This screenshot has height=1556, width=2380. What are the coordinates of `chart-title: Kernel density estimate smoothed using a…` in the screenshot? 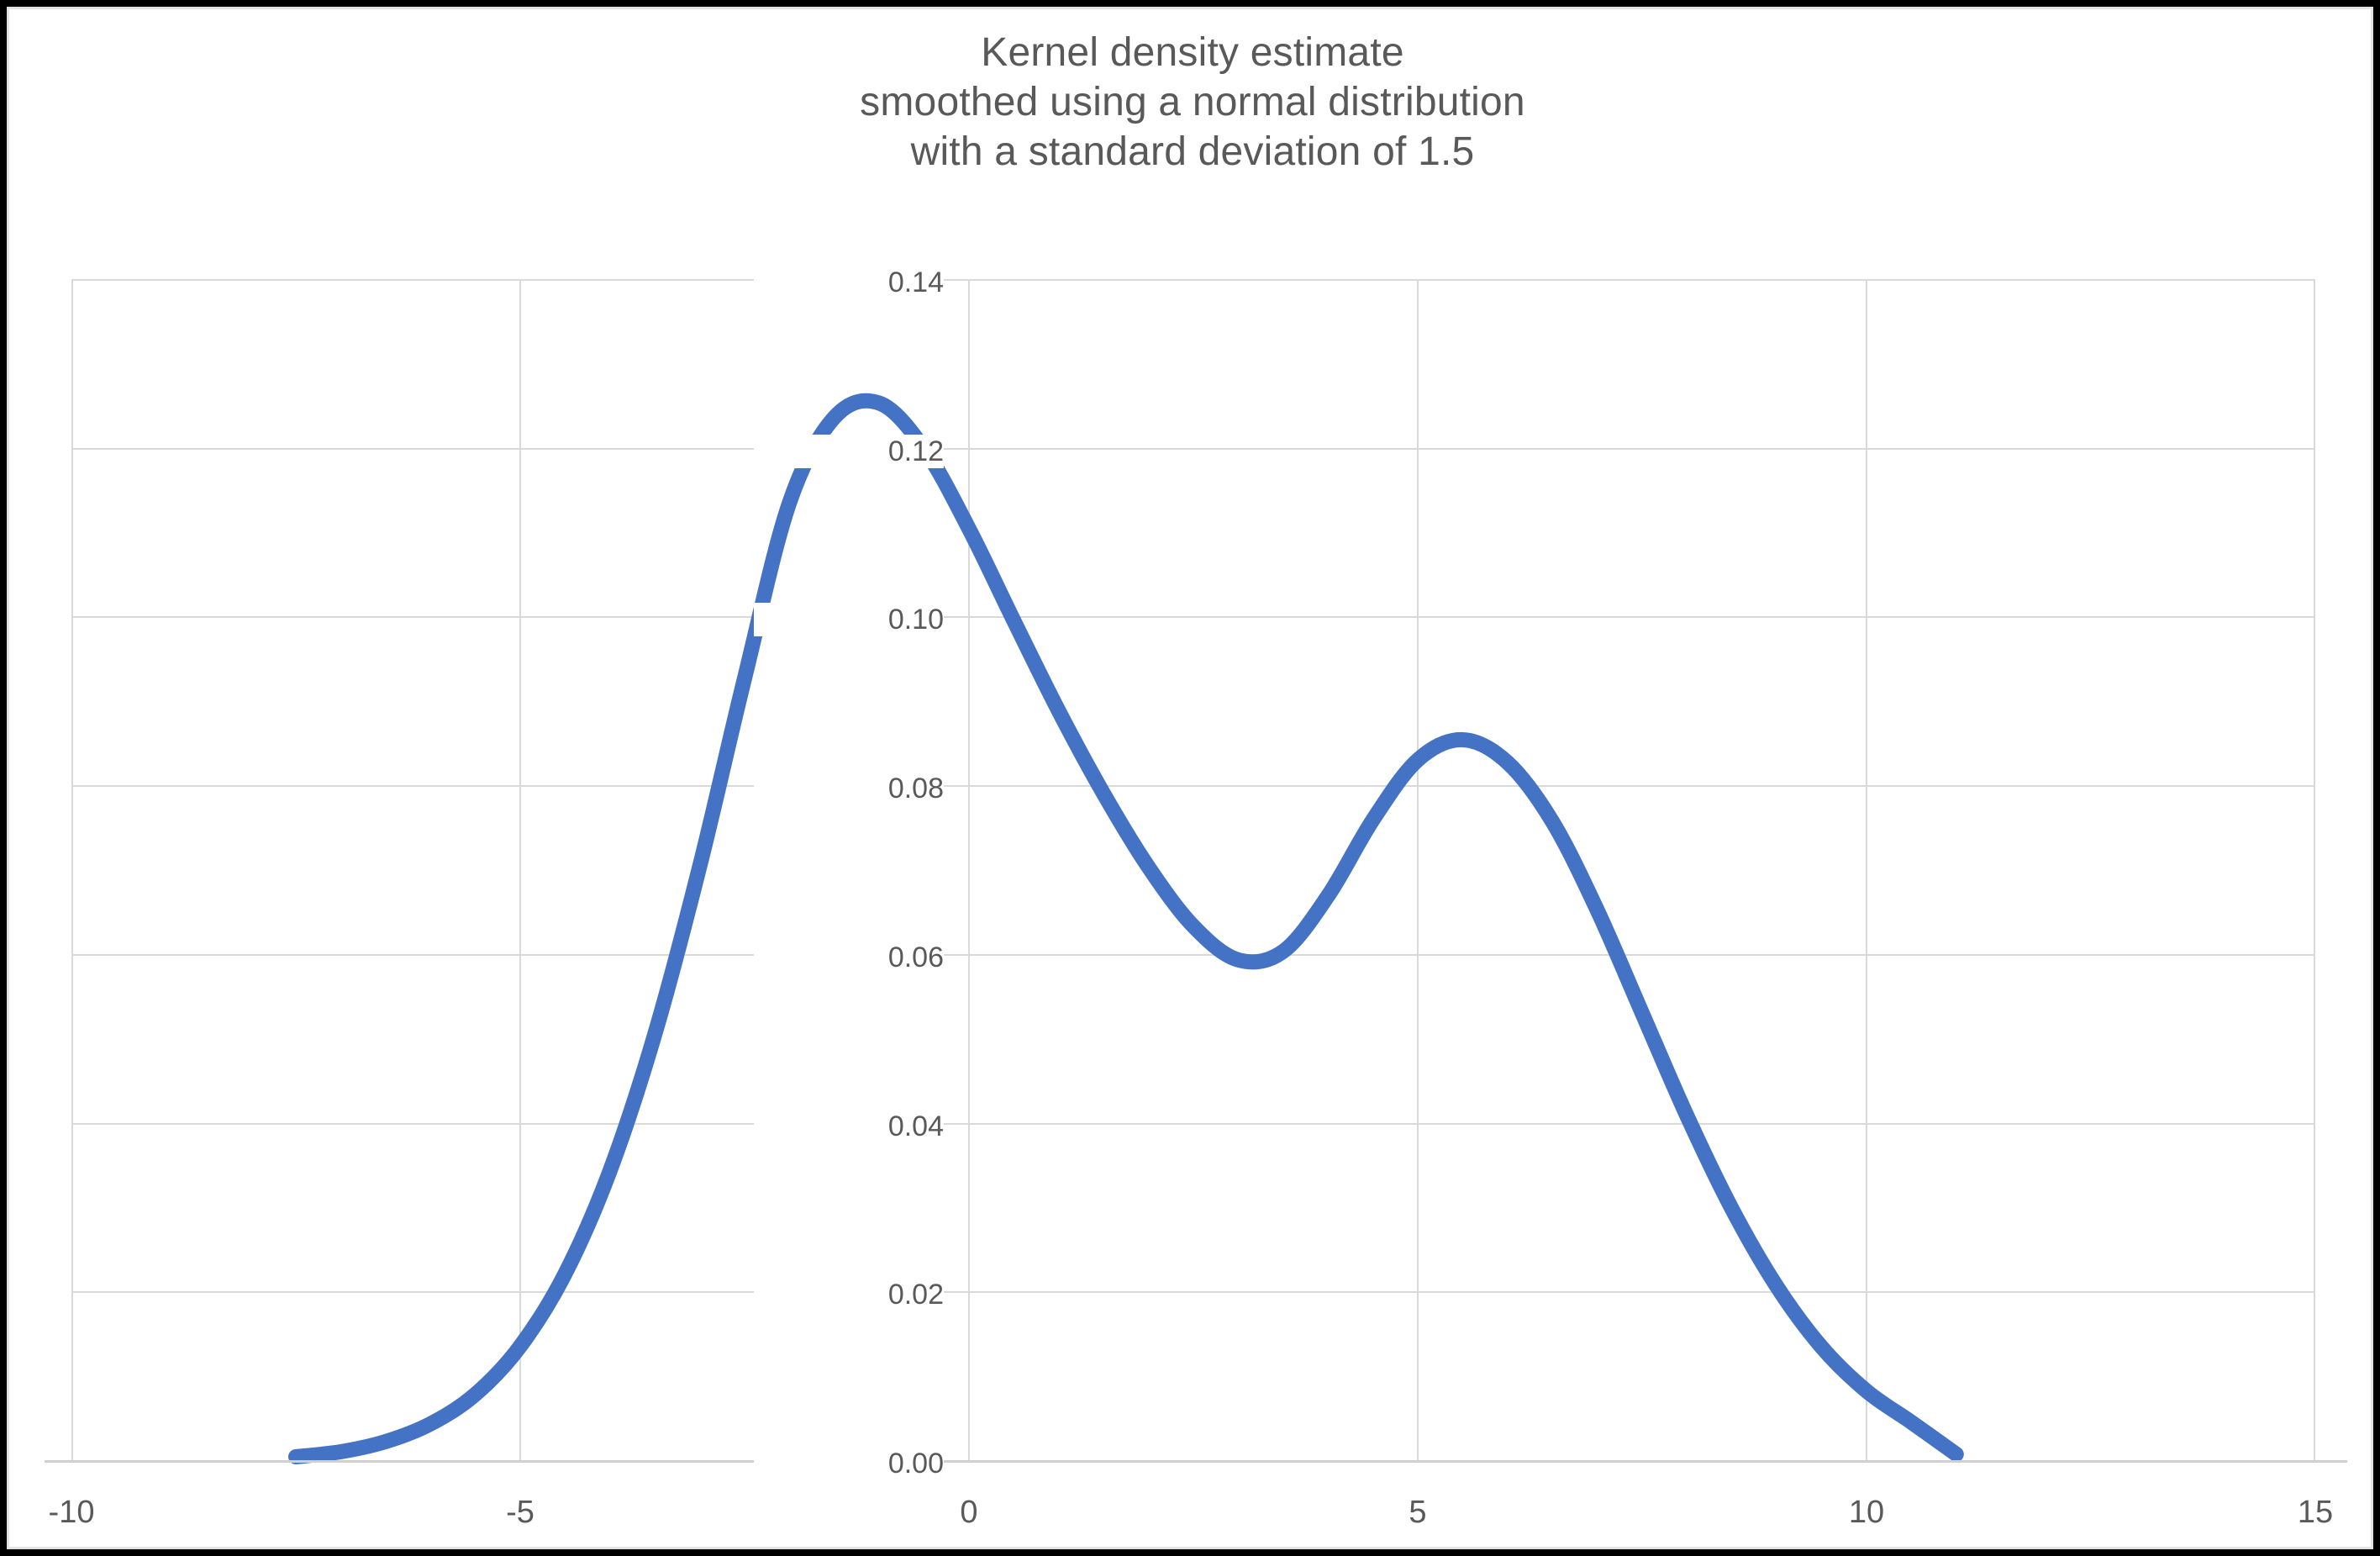 It's located at (1190, 102).